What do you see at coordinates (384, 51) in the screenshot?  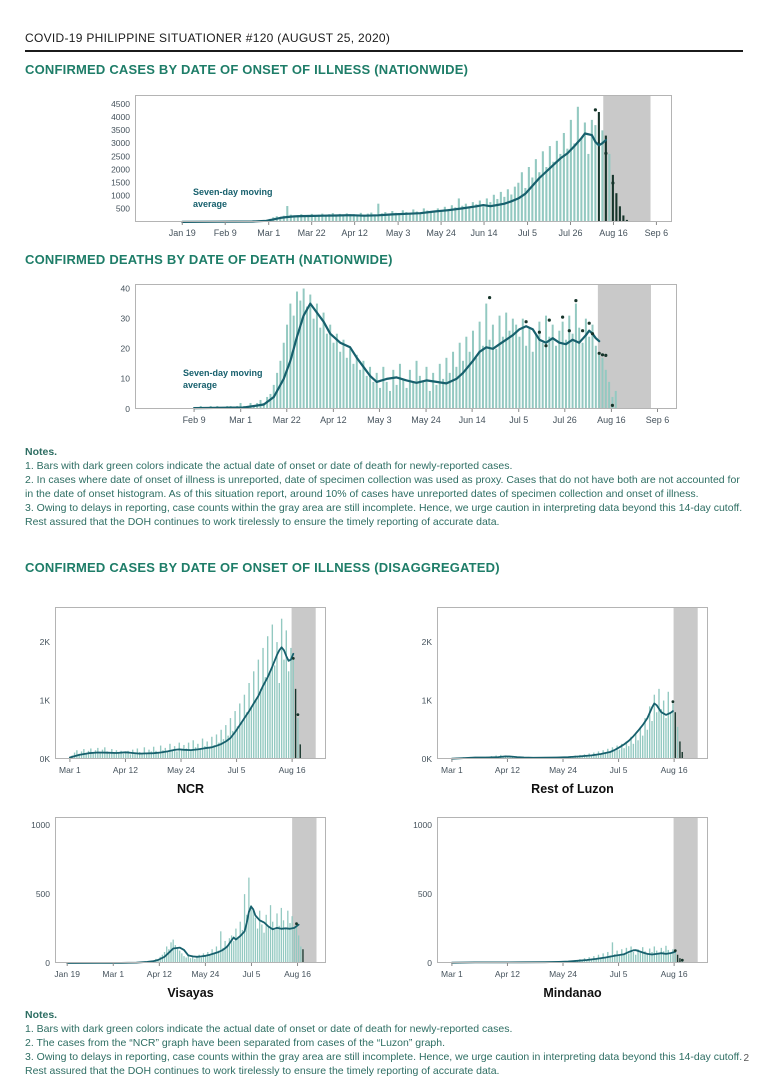 I see `header-rule` at bounding box center [384, 51].